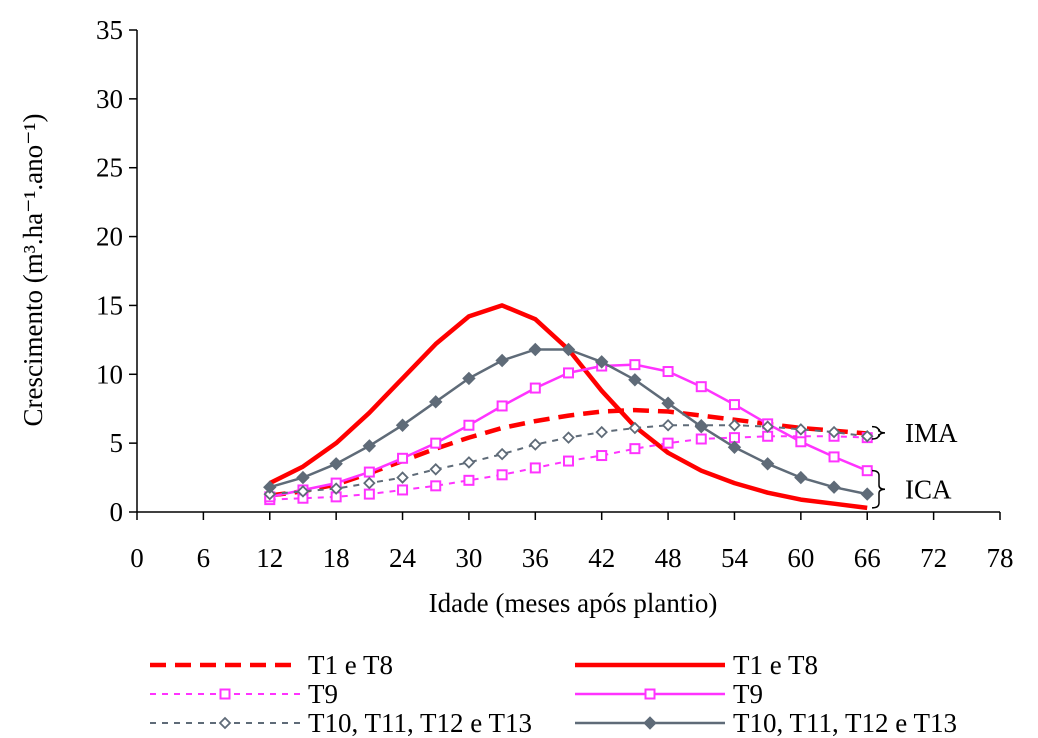 This screenshot has height=738, width=1038. I want to click on y-tick-label: 25, so click(109, 168).